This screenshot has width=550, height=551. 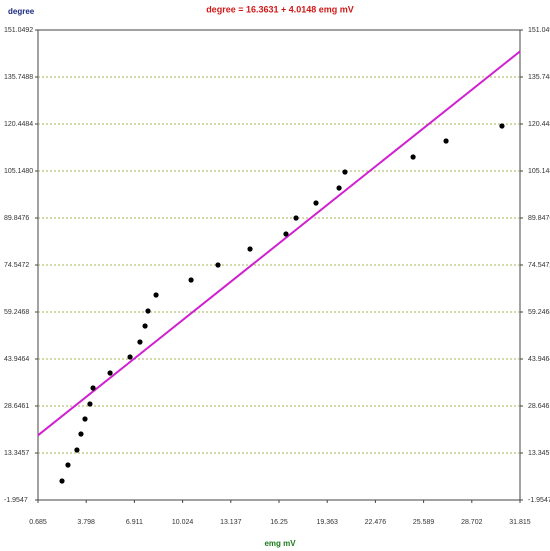 I want to click on x-tick-label: 16.25, so click(x=279, y=522).